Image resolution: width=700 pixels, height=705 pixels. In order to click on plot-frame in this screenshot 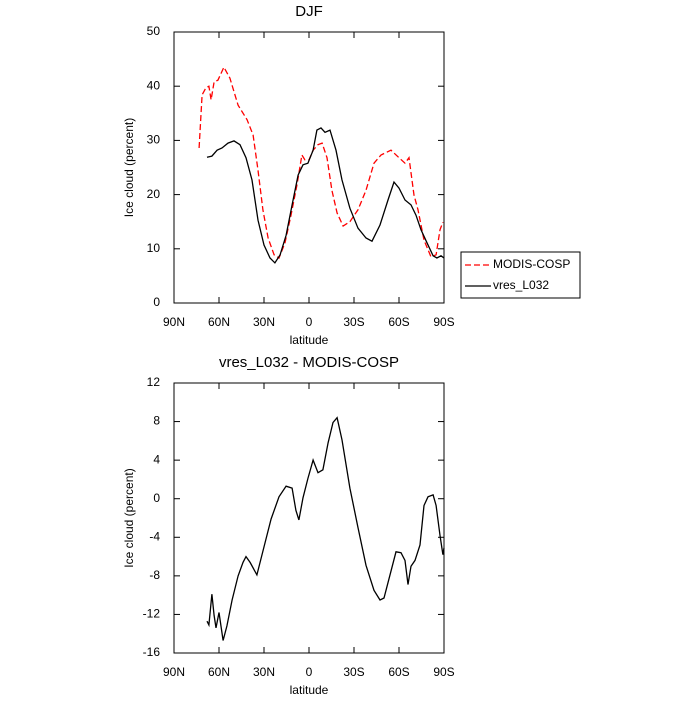, I will do `click(309, 518)`.